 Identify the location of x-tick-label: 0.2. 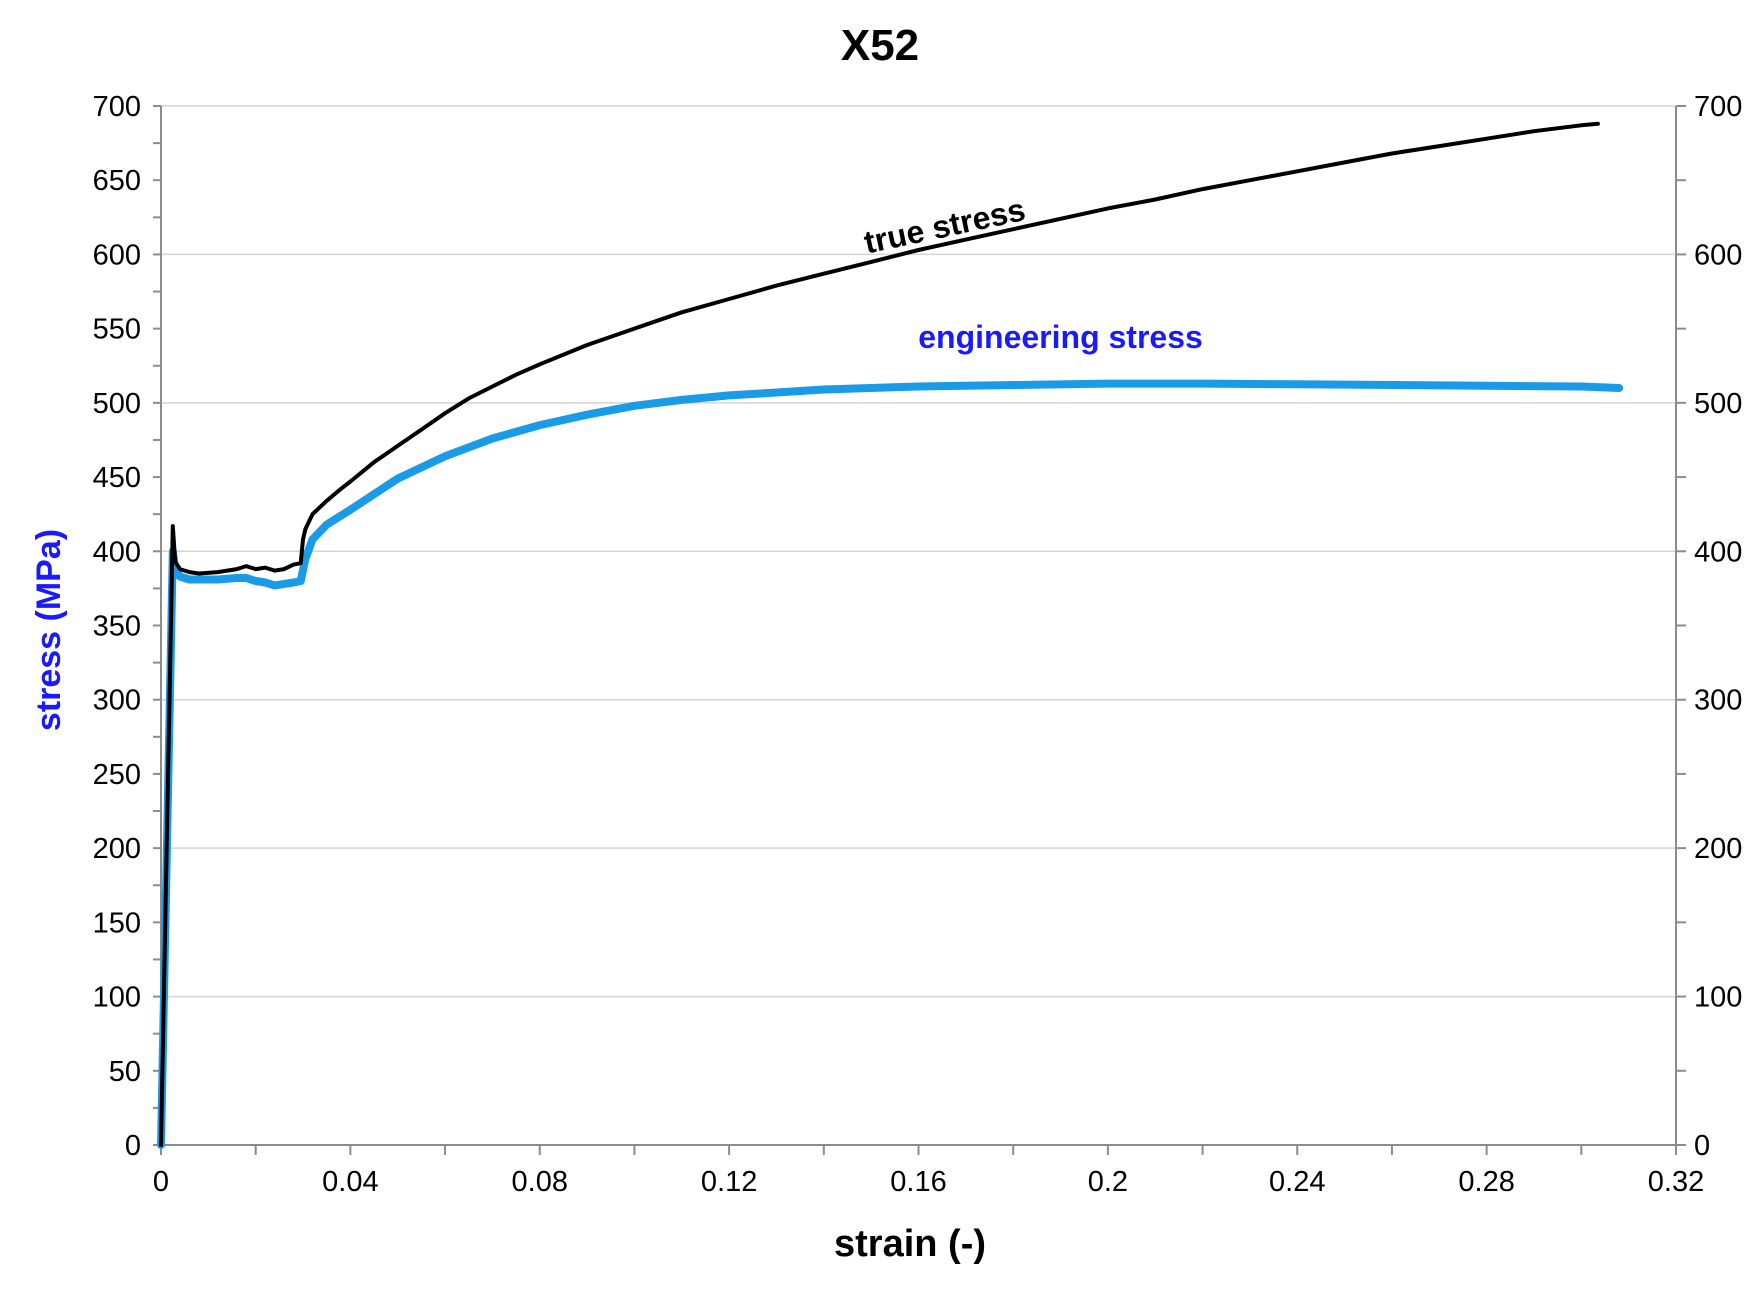
(1108, 1182).